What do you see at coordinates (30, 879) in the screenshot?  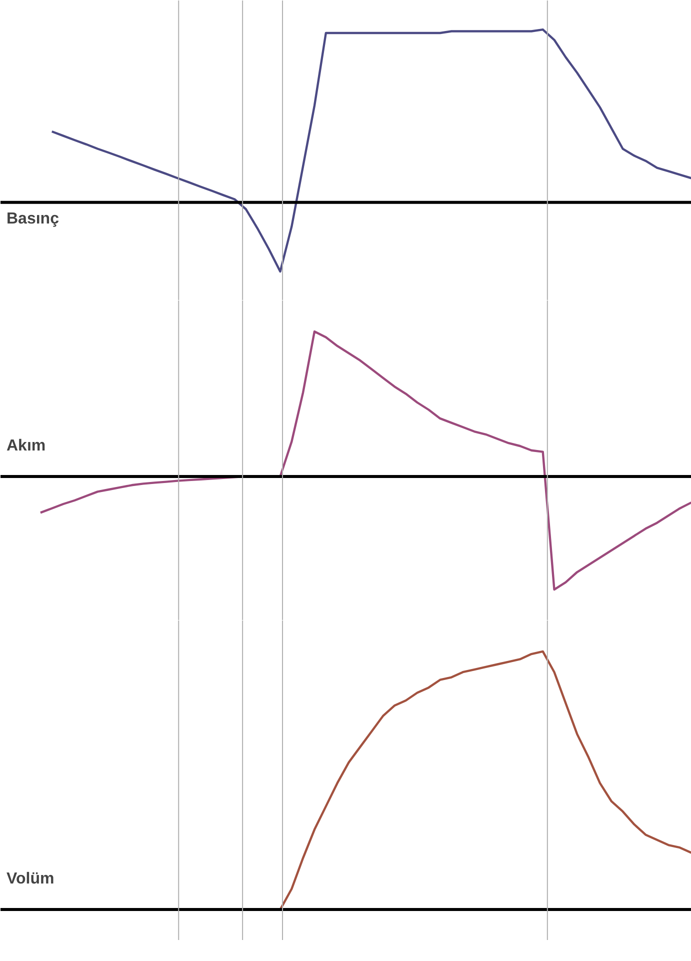 I see `y-axis-title: Volüm` at bounding box center [30, 879].